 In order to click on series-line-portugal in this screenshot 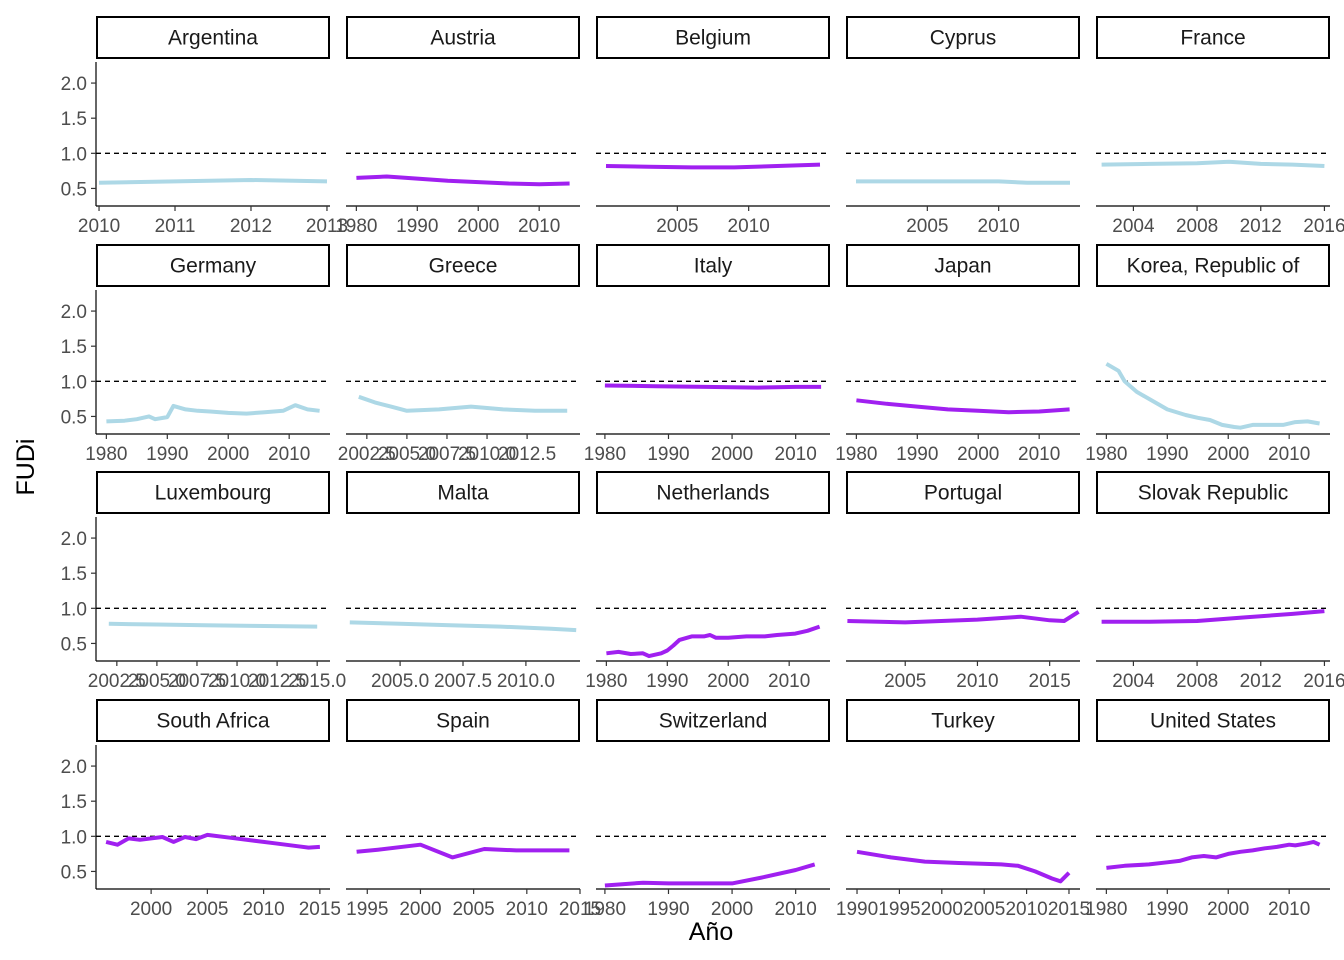, I will do `click(963, 617)`.